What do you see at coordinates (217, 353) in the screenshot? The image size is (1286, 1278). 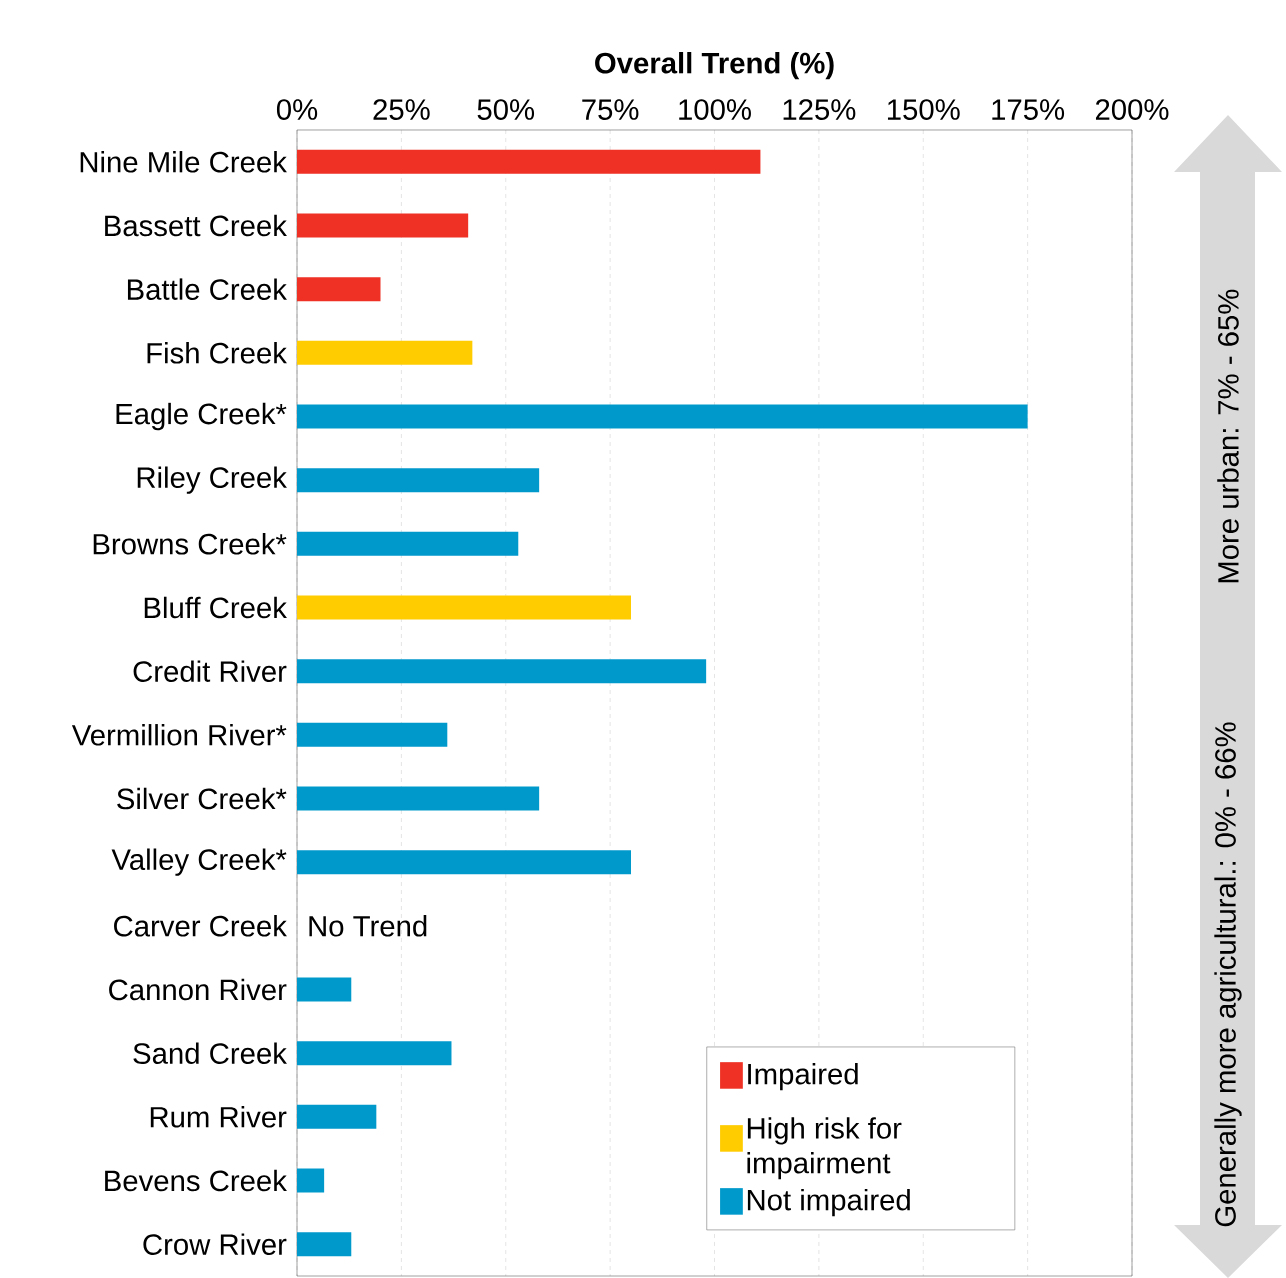 I see `y-tick-label: Fish Creek` at bounding box center [217, 353].